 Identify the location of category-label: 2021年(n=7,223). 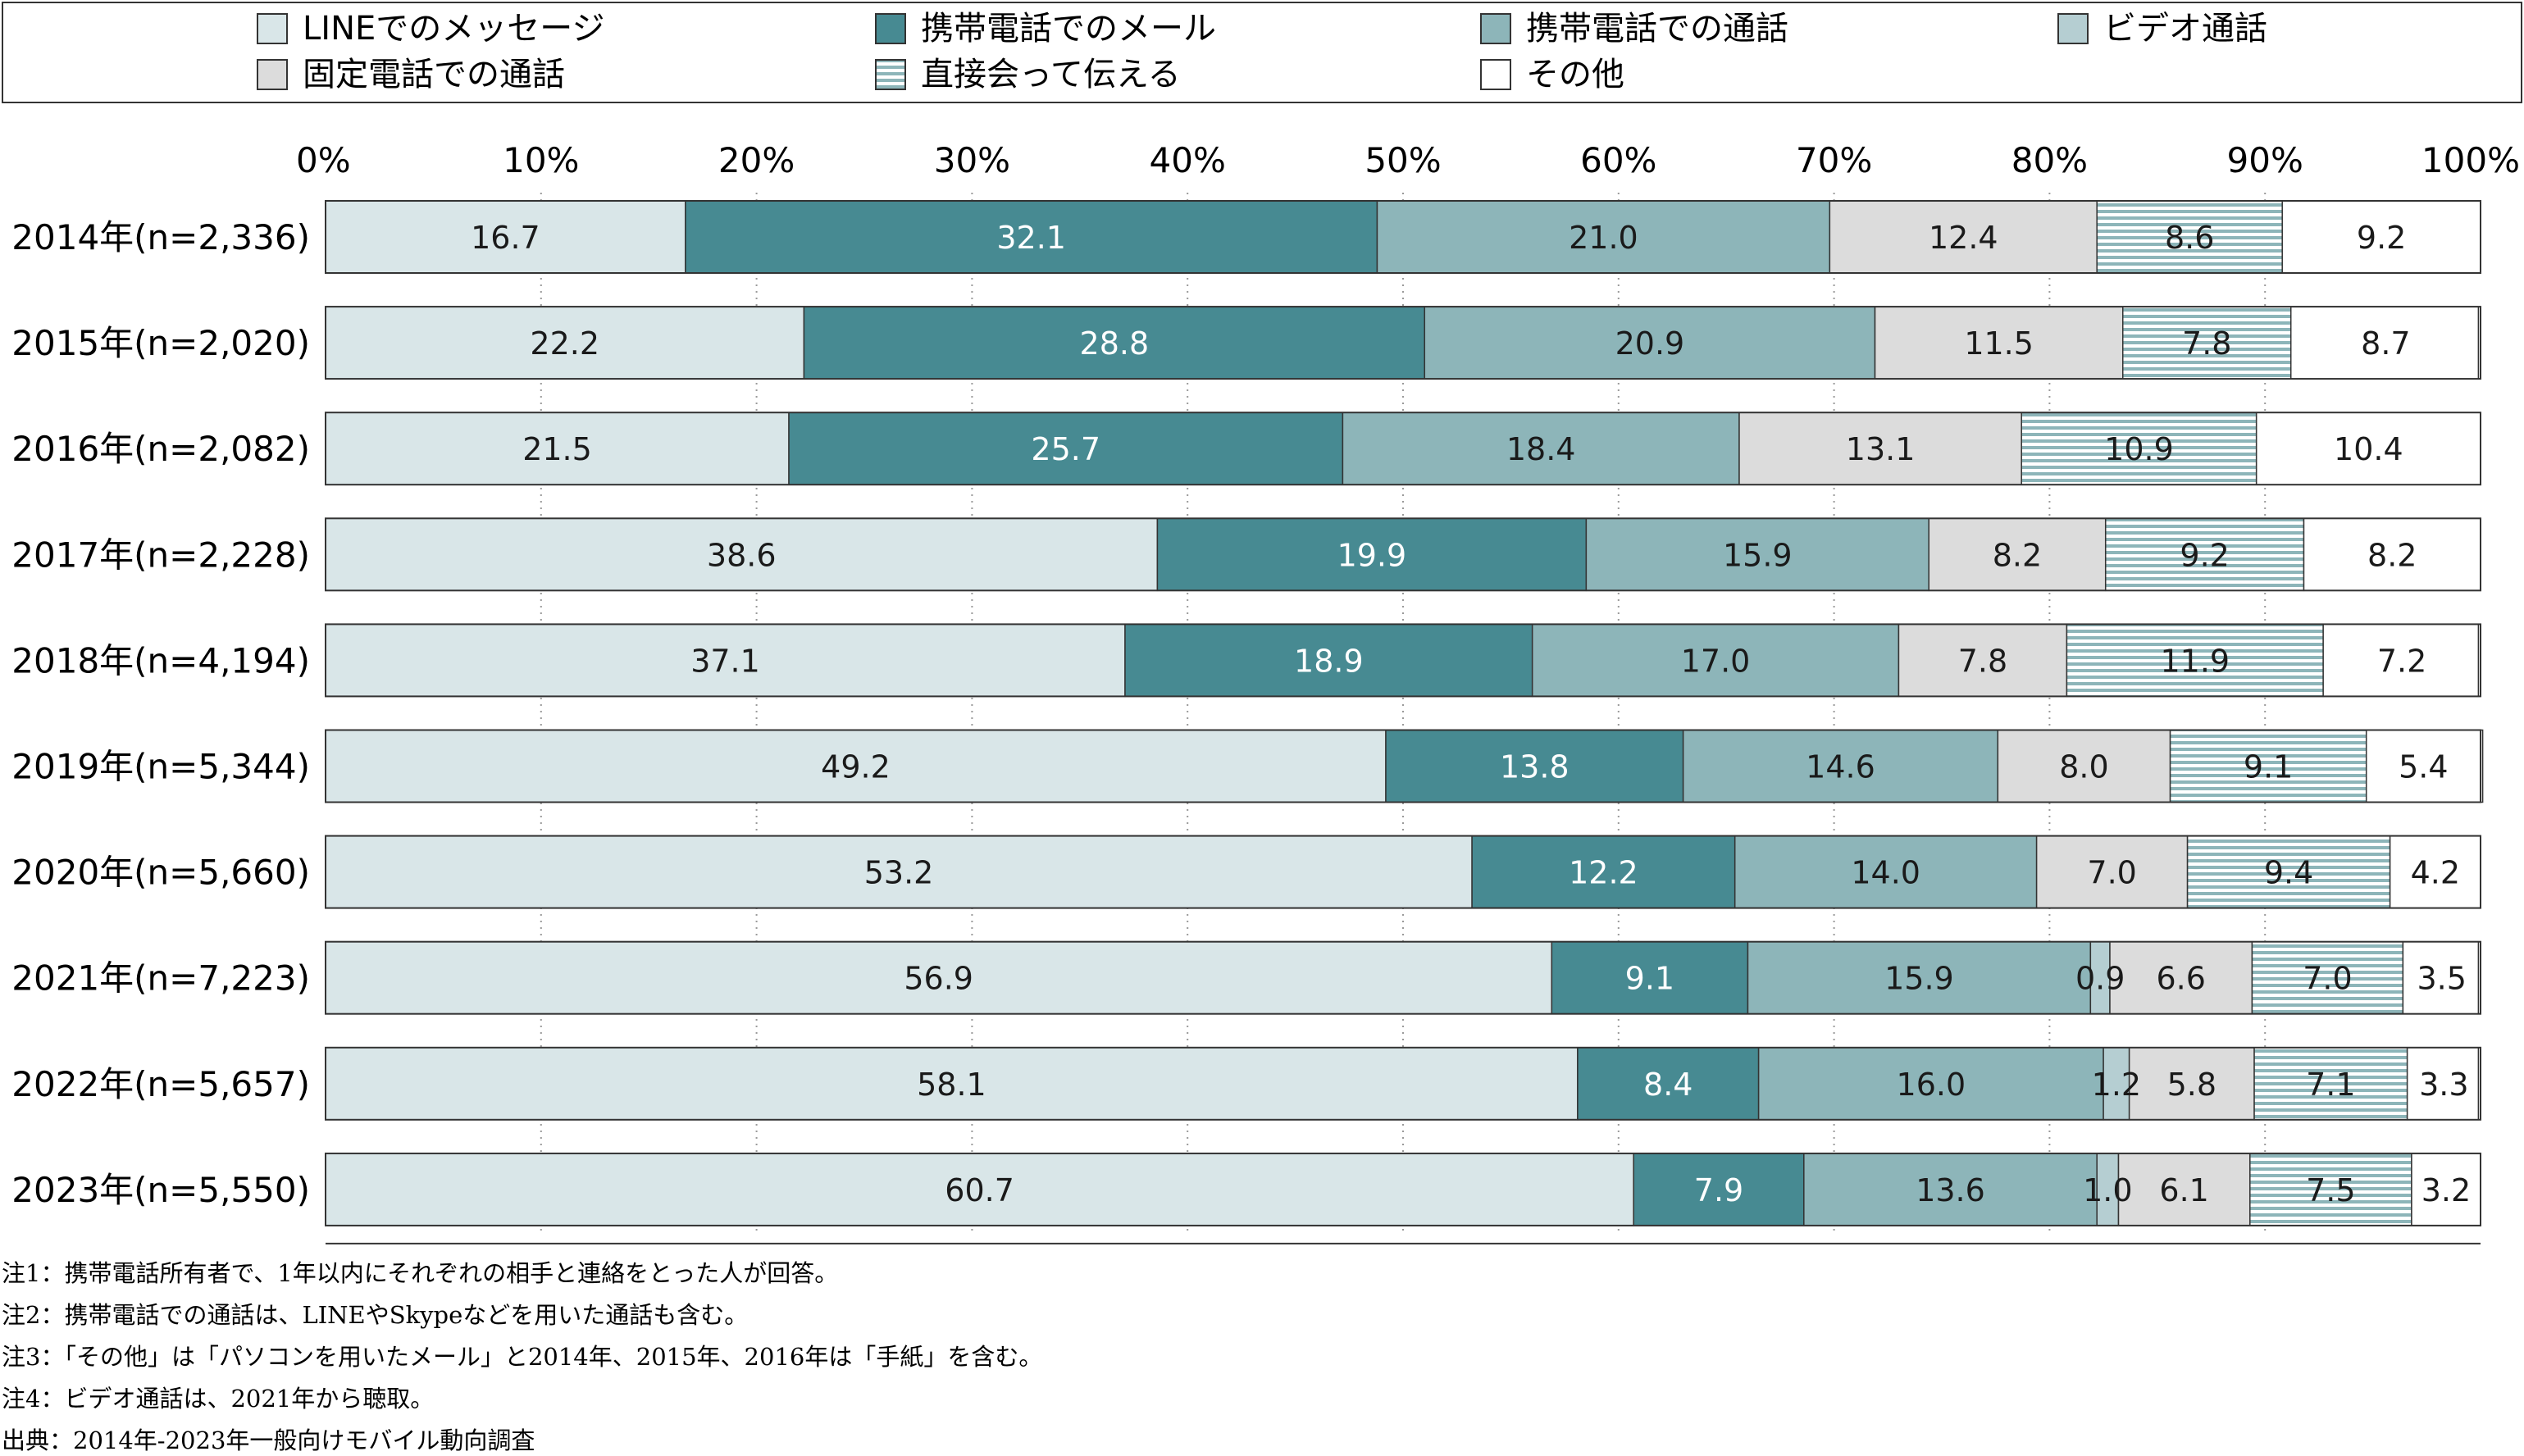
(160, 978).